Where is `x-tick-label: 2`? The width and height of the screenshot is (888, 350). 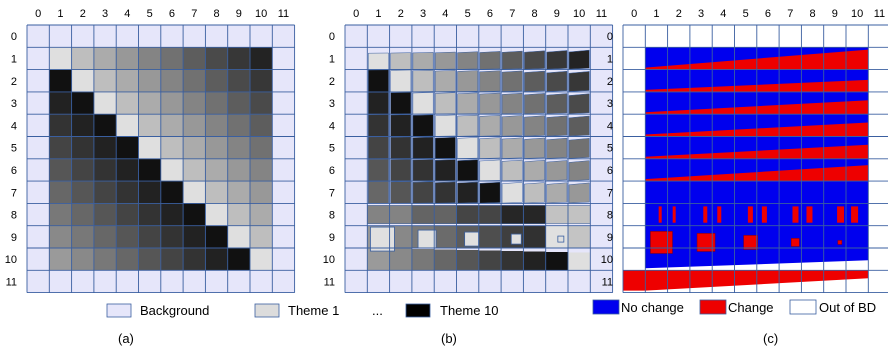 x-tick-label: 2 is located at coordinates (679, 14).